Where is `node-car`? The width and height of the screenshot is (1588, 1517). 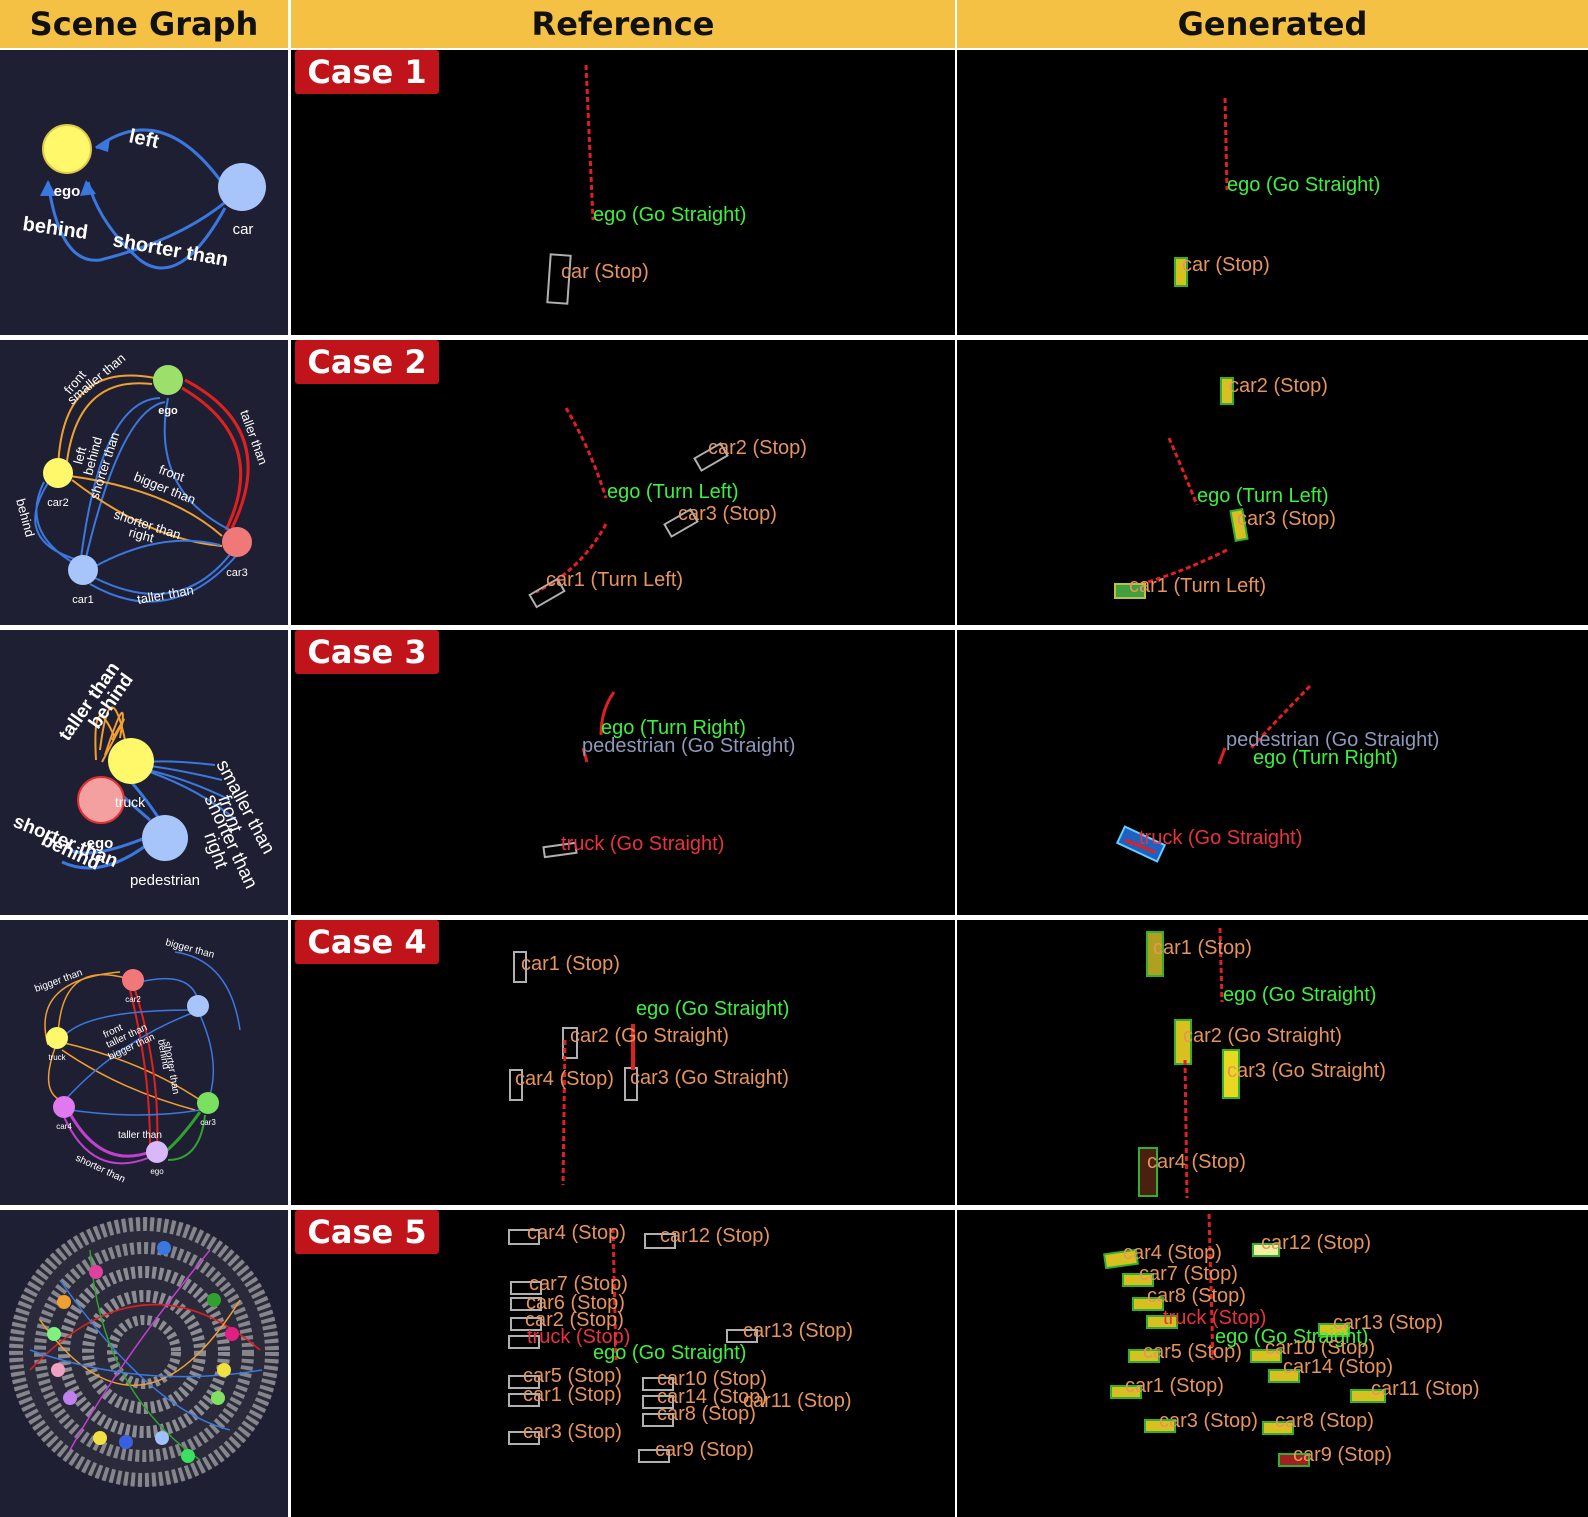 node-car is located at coordinates (242, 187).